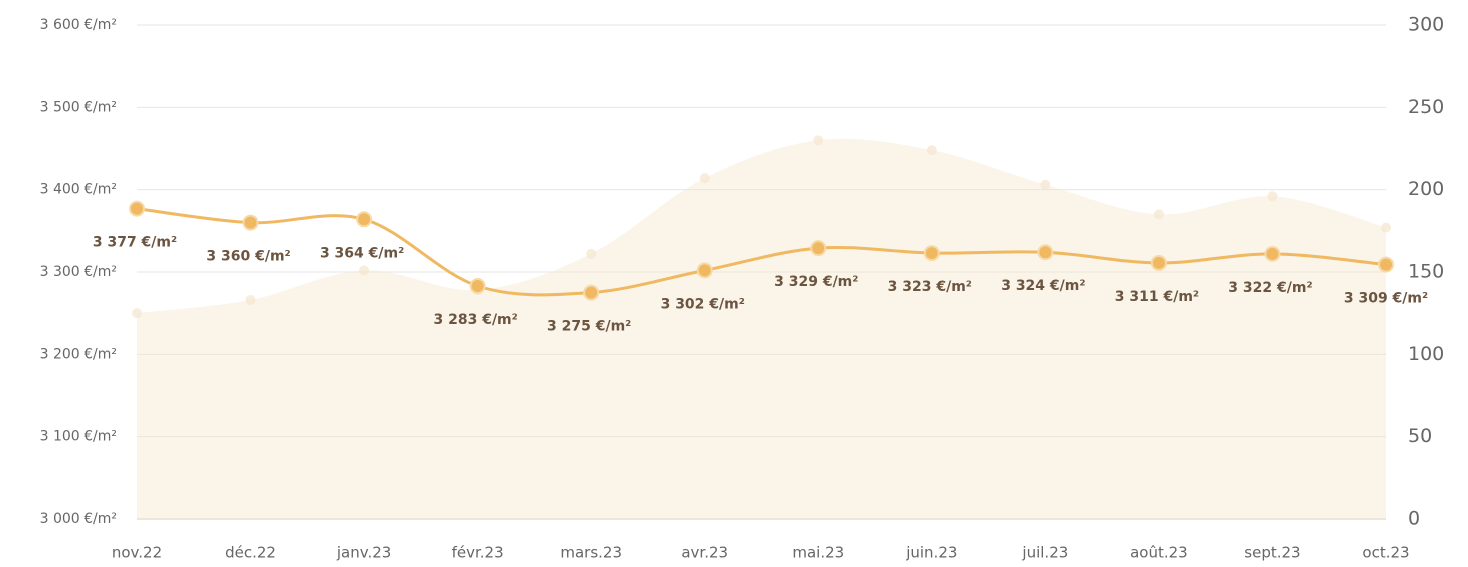 This screenshot has width=1468, height=567. I want to click on y2-tick-label: 250, so click(1426, 107).